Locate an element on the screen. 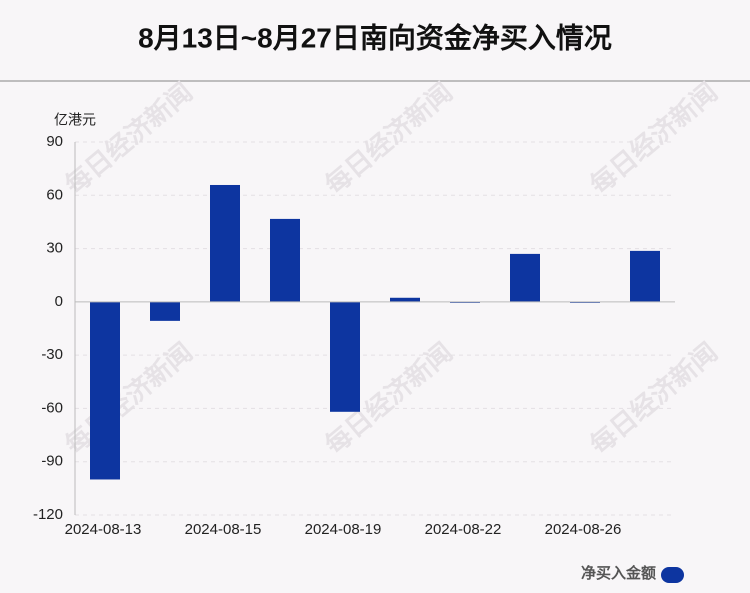 Image resolution: width=750 pixels, height=593 pixels. chart-title: 8月13日~8月27日南向资金净买入情况 is located at coordinates (375, 37).